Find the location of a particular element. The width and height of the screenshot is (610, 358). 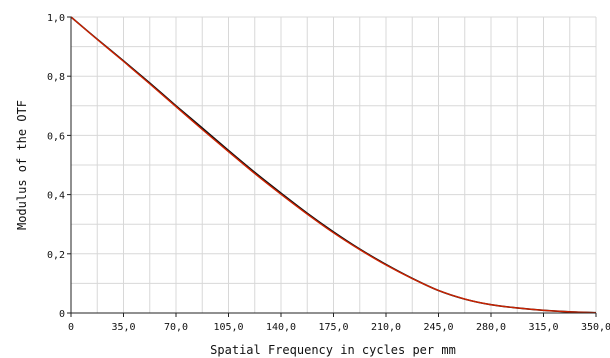

x-tick-label: 105,0 is located at coordinates (228, 327).